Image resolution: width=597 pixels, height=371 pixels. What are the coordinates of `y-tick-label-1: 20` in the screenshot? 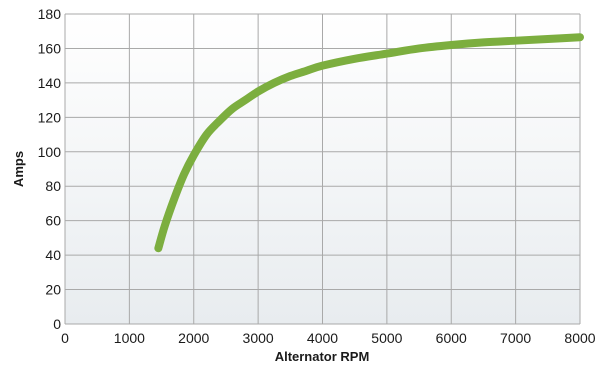 It's located at (53, 290).